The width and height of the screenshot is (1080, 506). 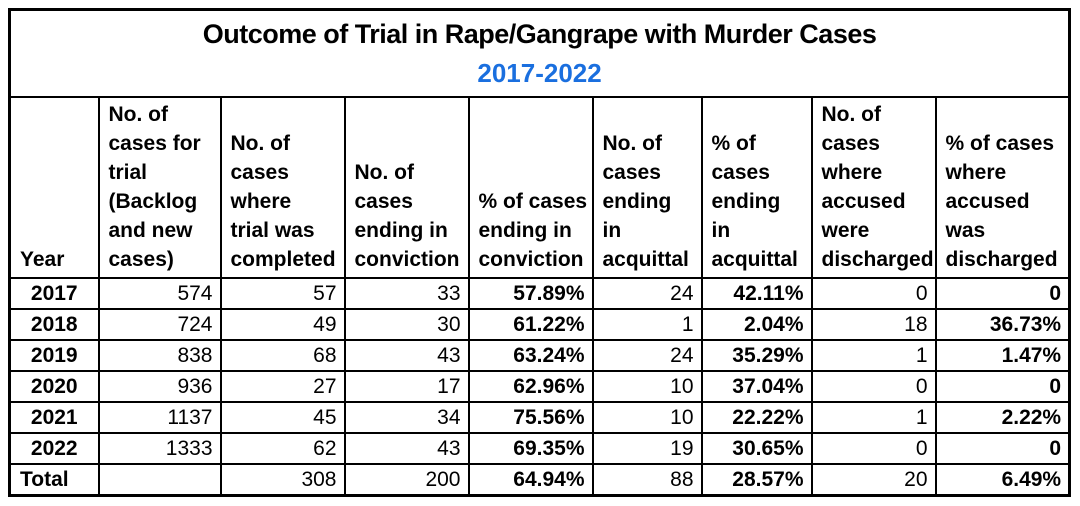 What do you see at coordinates (54, 187) in the screenshot?
I see `column-header-year: Year` at bounding box center [54, 187].